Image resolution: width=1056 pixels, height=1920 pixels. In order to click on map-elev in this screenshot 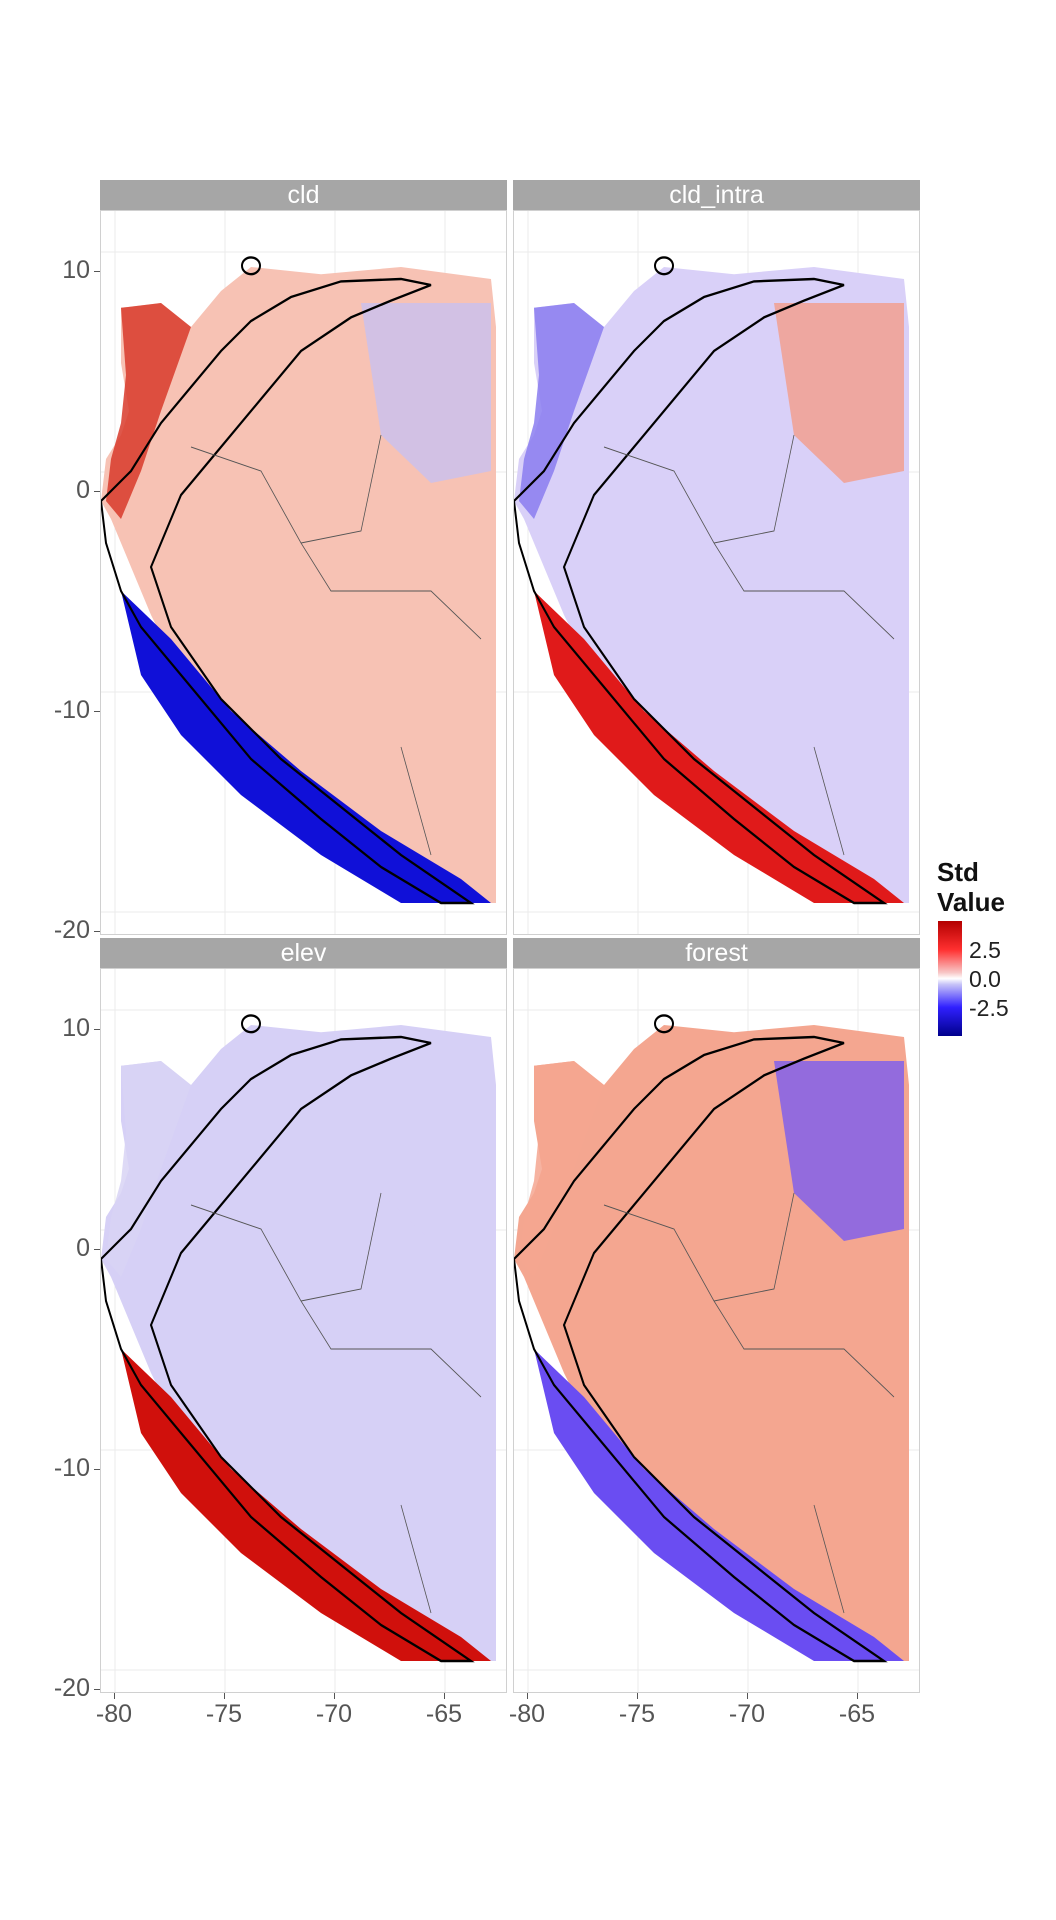, I will do `click(303, 1330)`.